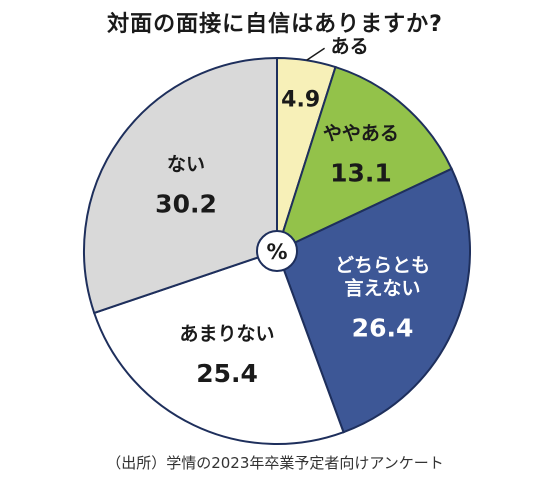  What do you see at coordinates (316, 54) in the screenshot?
I see `leader-line` at bounding box center [316, 54].